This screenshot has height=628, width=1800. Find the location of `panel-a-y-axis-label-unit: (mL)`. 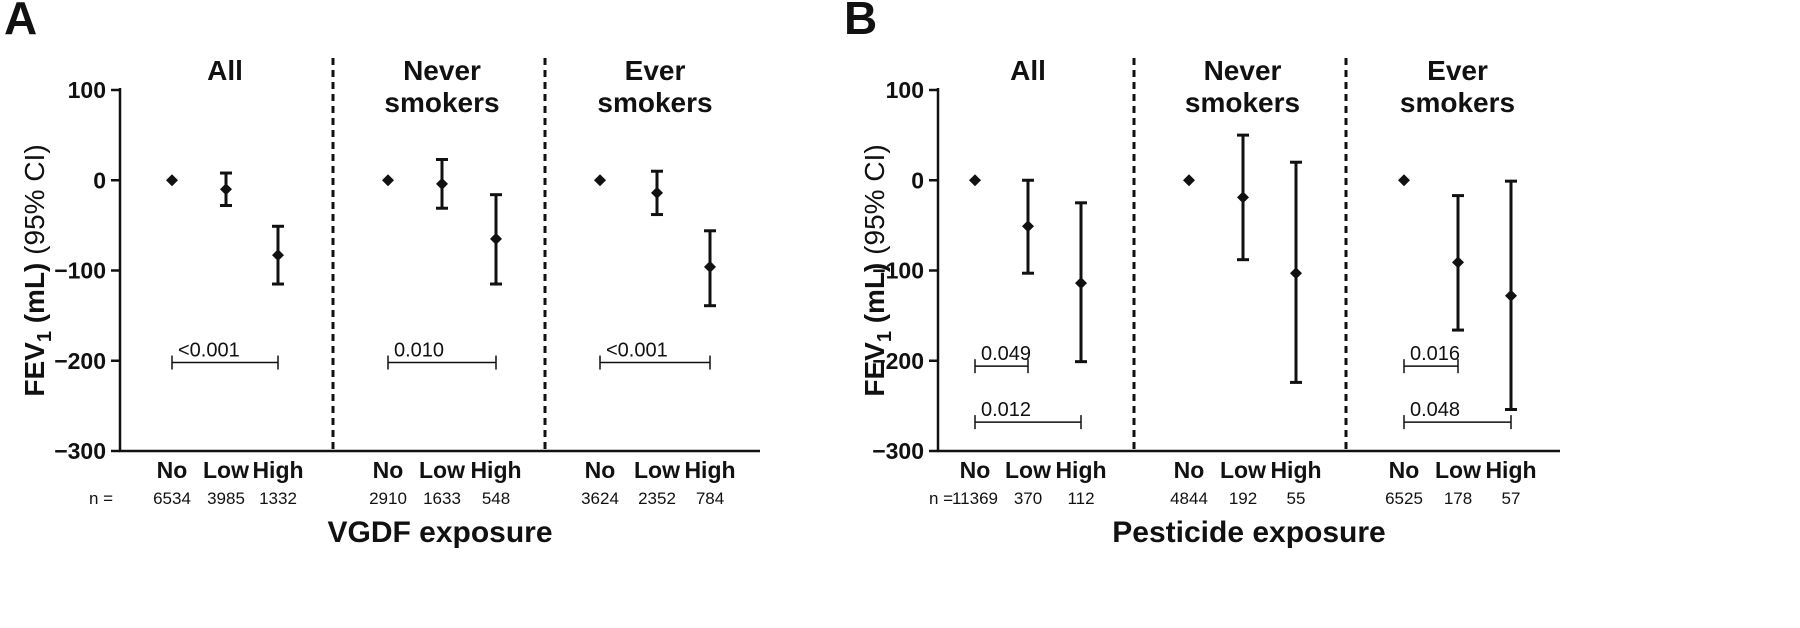

panel-a-y-axis-label-unit: (mL) is located at coordinates (34, 297).